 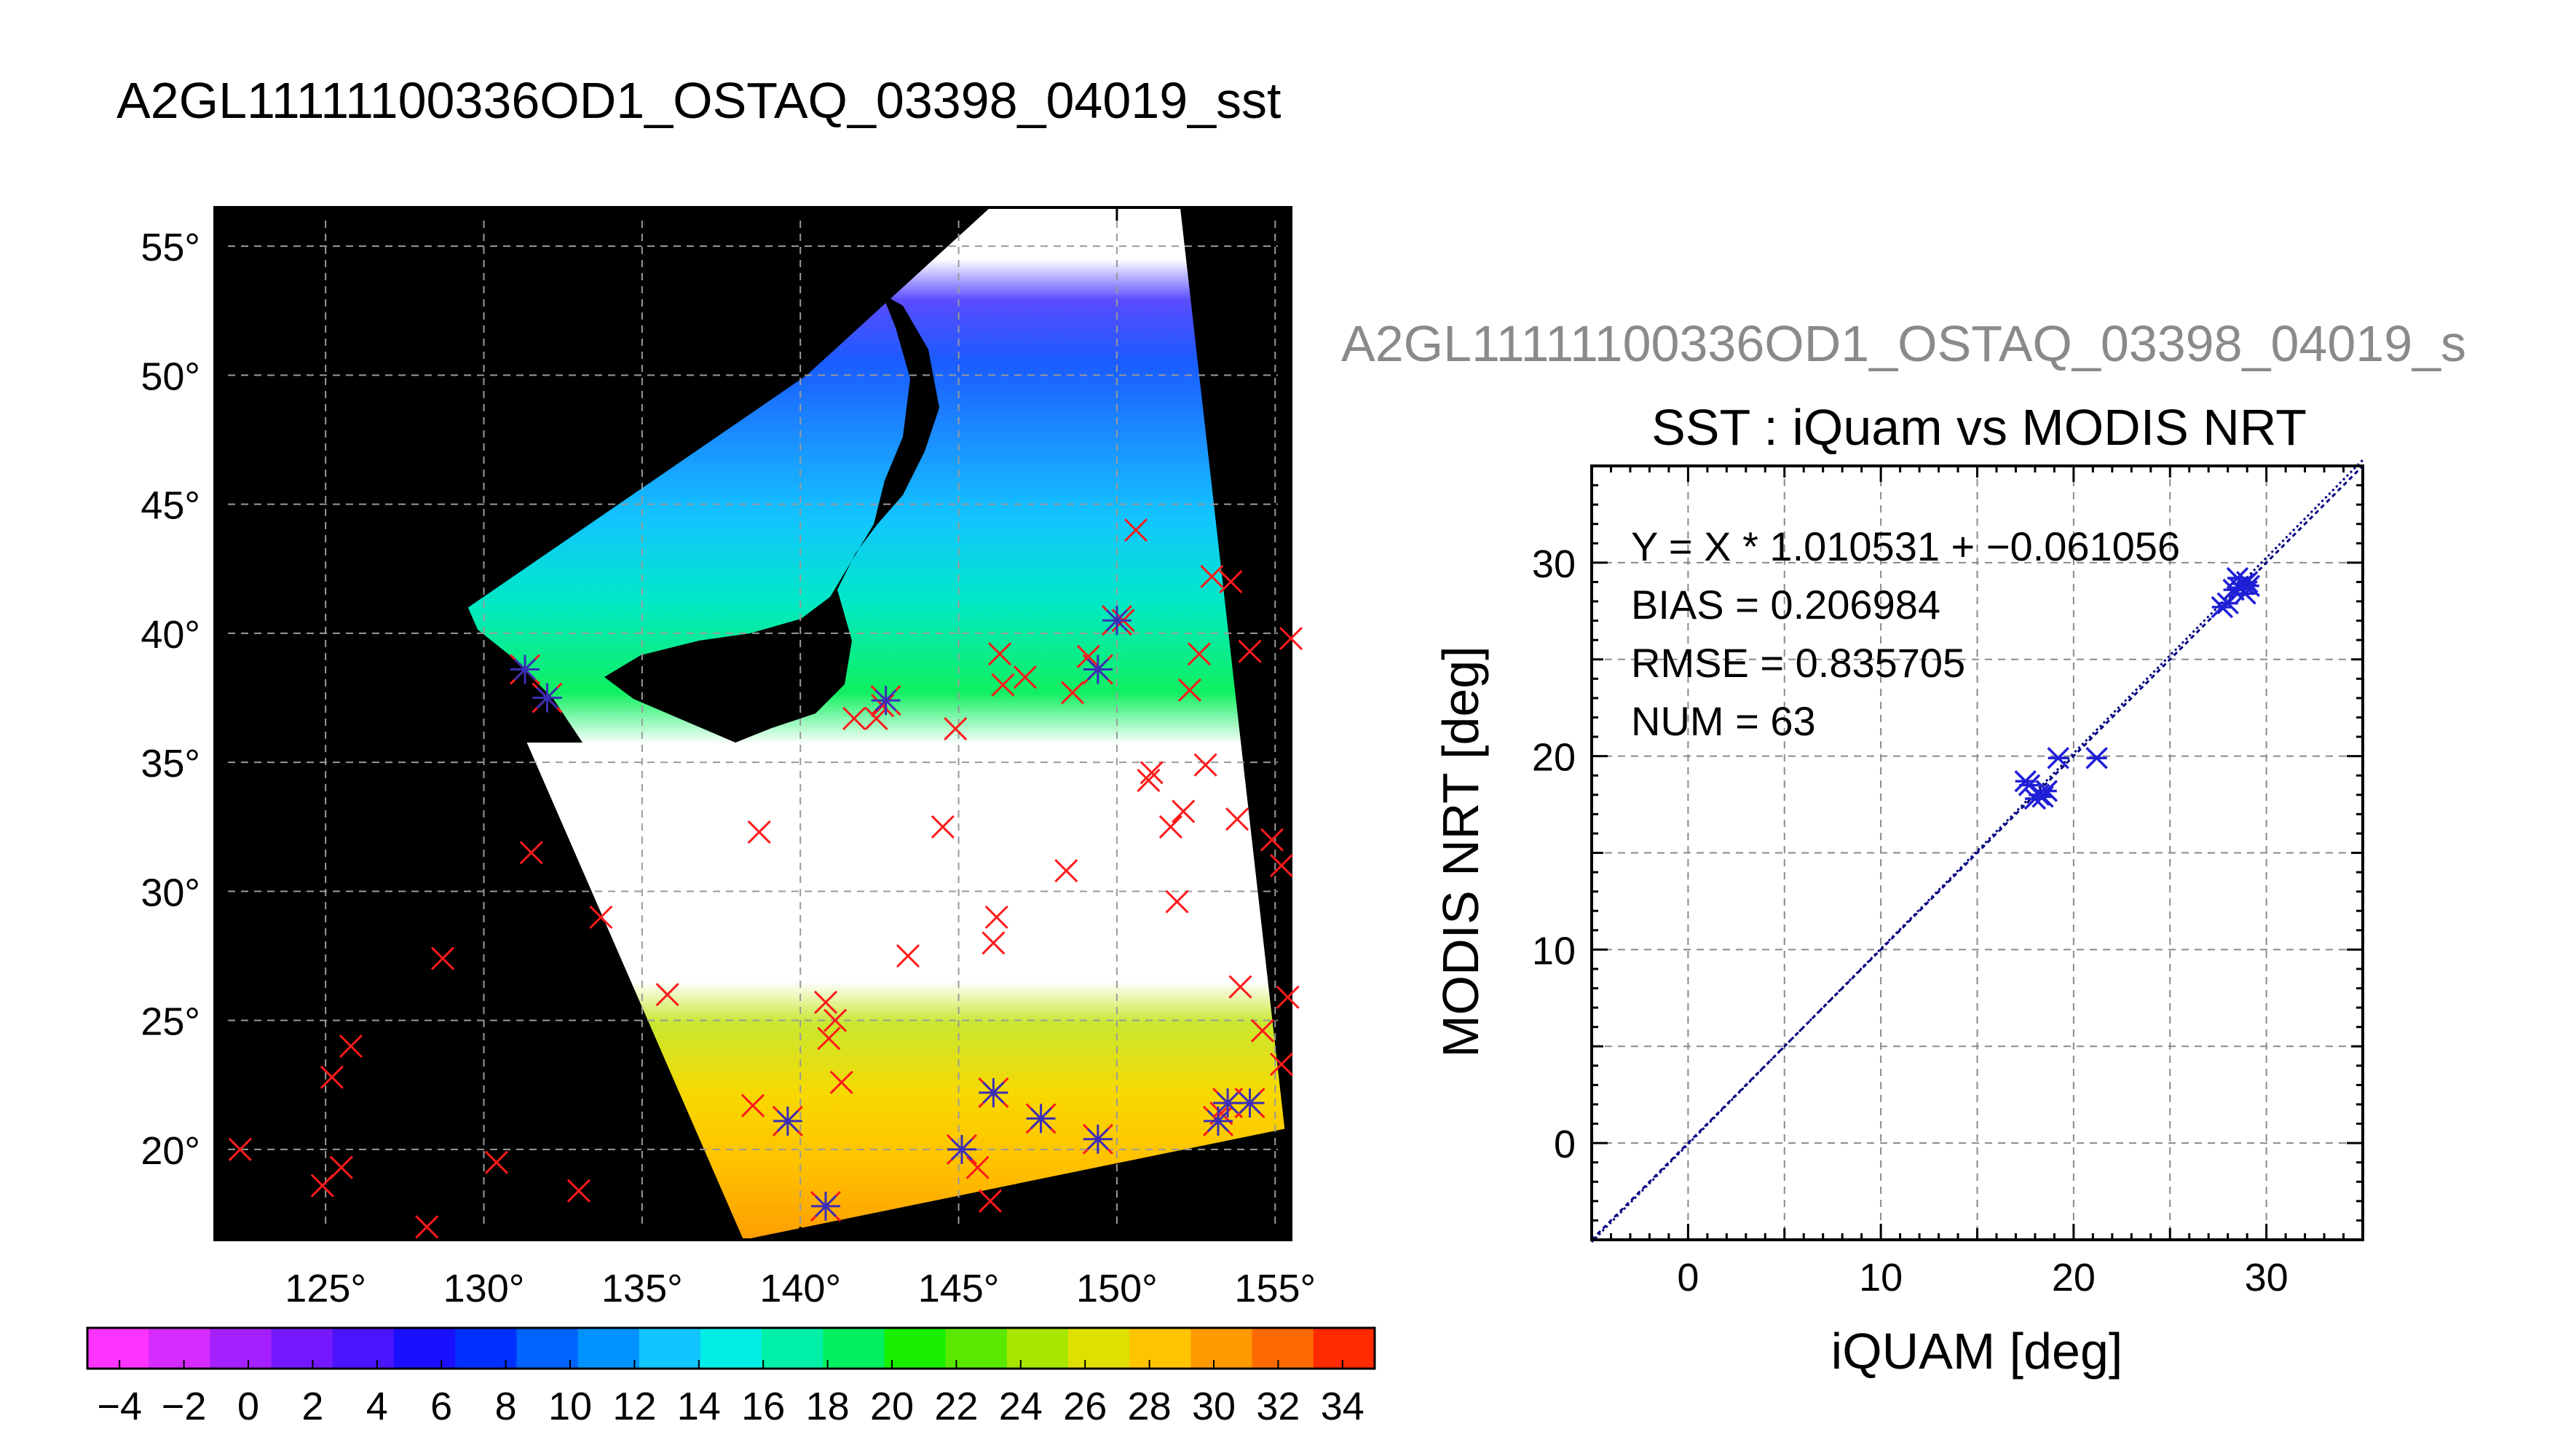 What do you see at coordinates (699, 100) in the screenshot?
I see `page-title: A2GL11111100336OD1_OSTAQ_03398_04019_sst` at bounding box center [699, 100].